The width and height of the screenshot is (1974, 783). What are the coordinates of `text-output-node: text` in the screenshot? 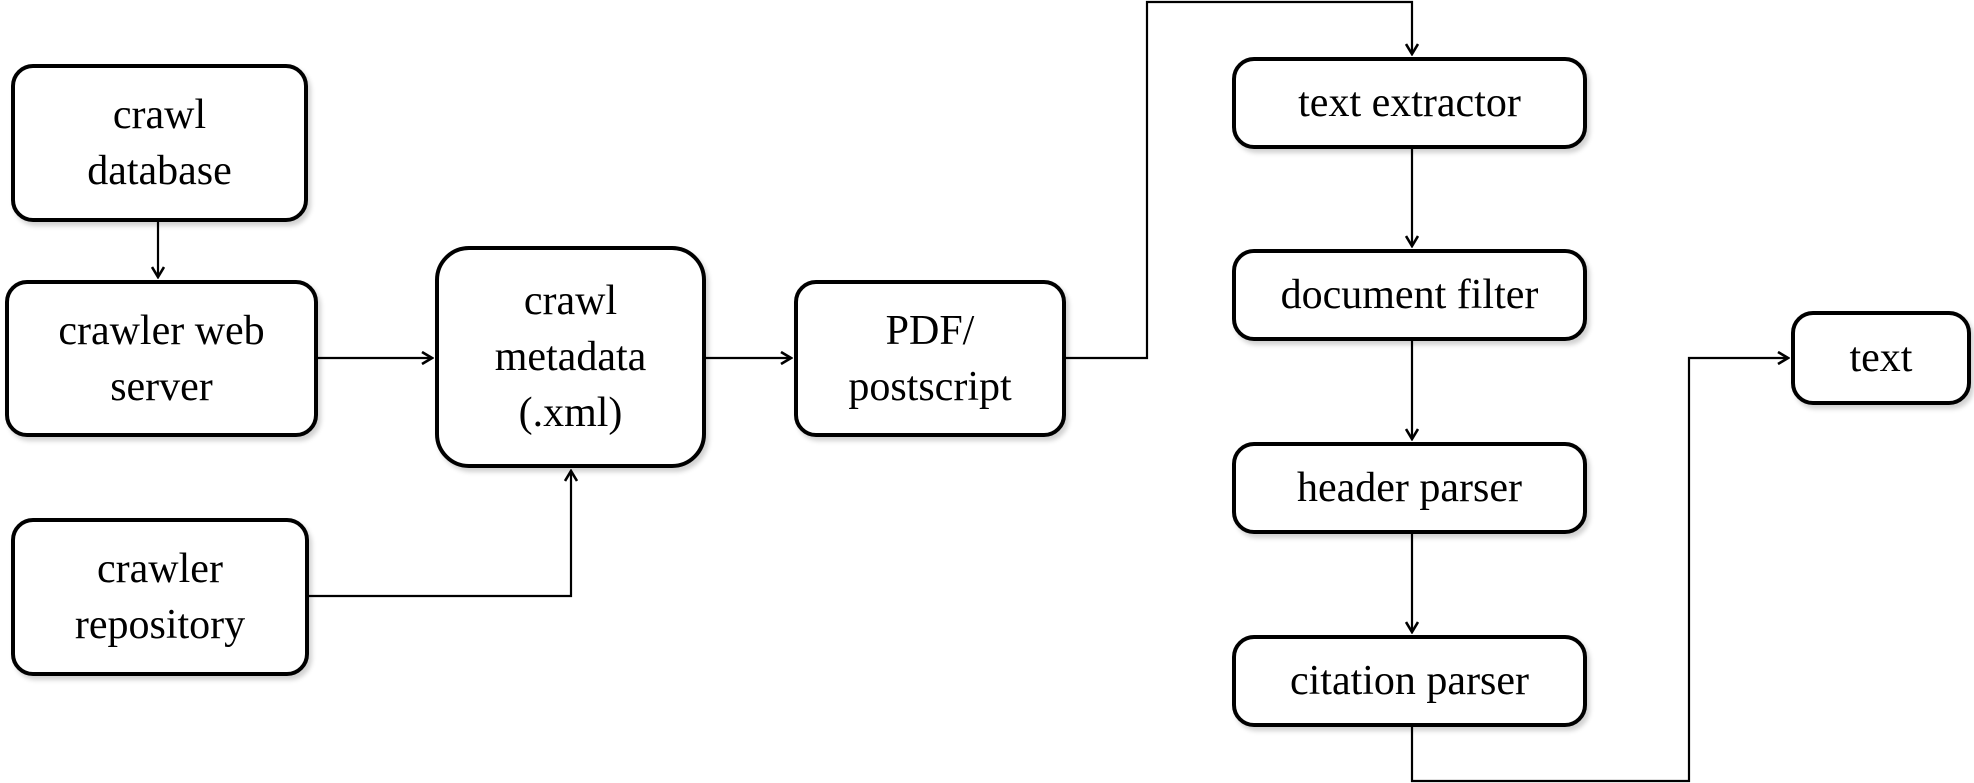 It's located at (1881, 358).